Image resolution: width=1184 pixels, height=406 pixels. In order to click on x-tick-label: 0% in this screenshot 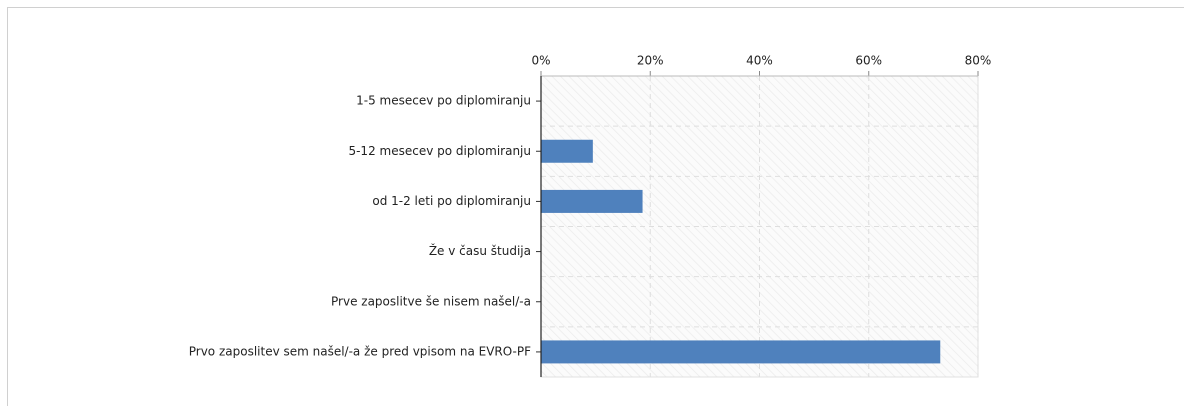, I will do `click(540, 61)`.